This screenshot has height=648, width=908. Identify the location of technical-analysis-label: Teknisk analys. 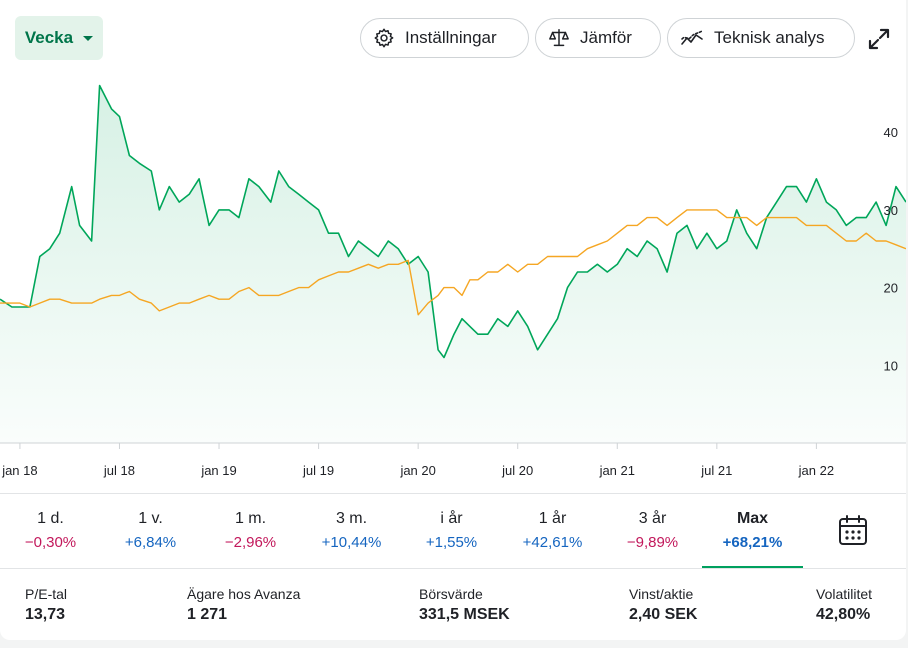
(769, 37).